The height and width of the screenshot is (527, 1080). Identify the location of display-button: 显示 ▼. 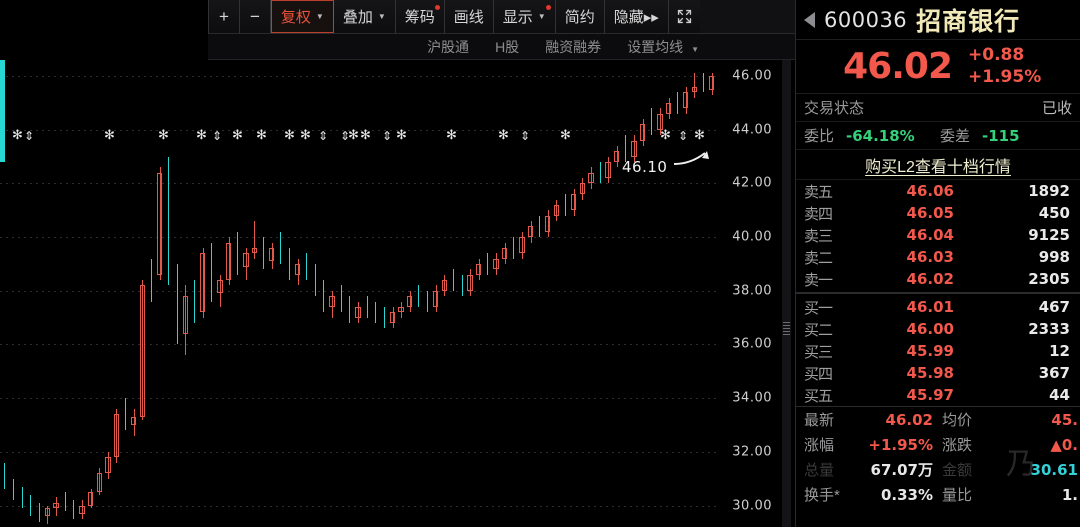
(524, 16).